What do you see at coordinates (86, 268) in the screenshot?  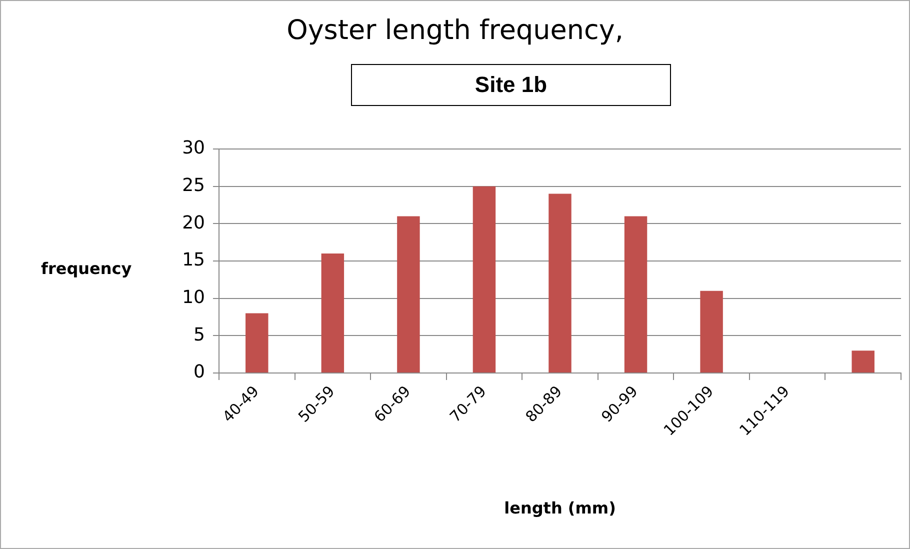 I see `y-axis-title: frequency` at bounding box center [86, 268].